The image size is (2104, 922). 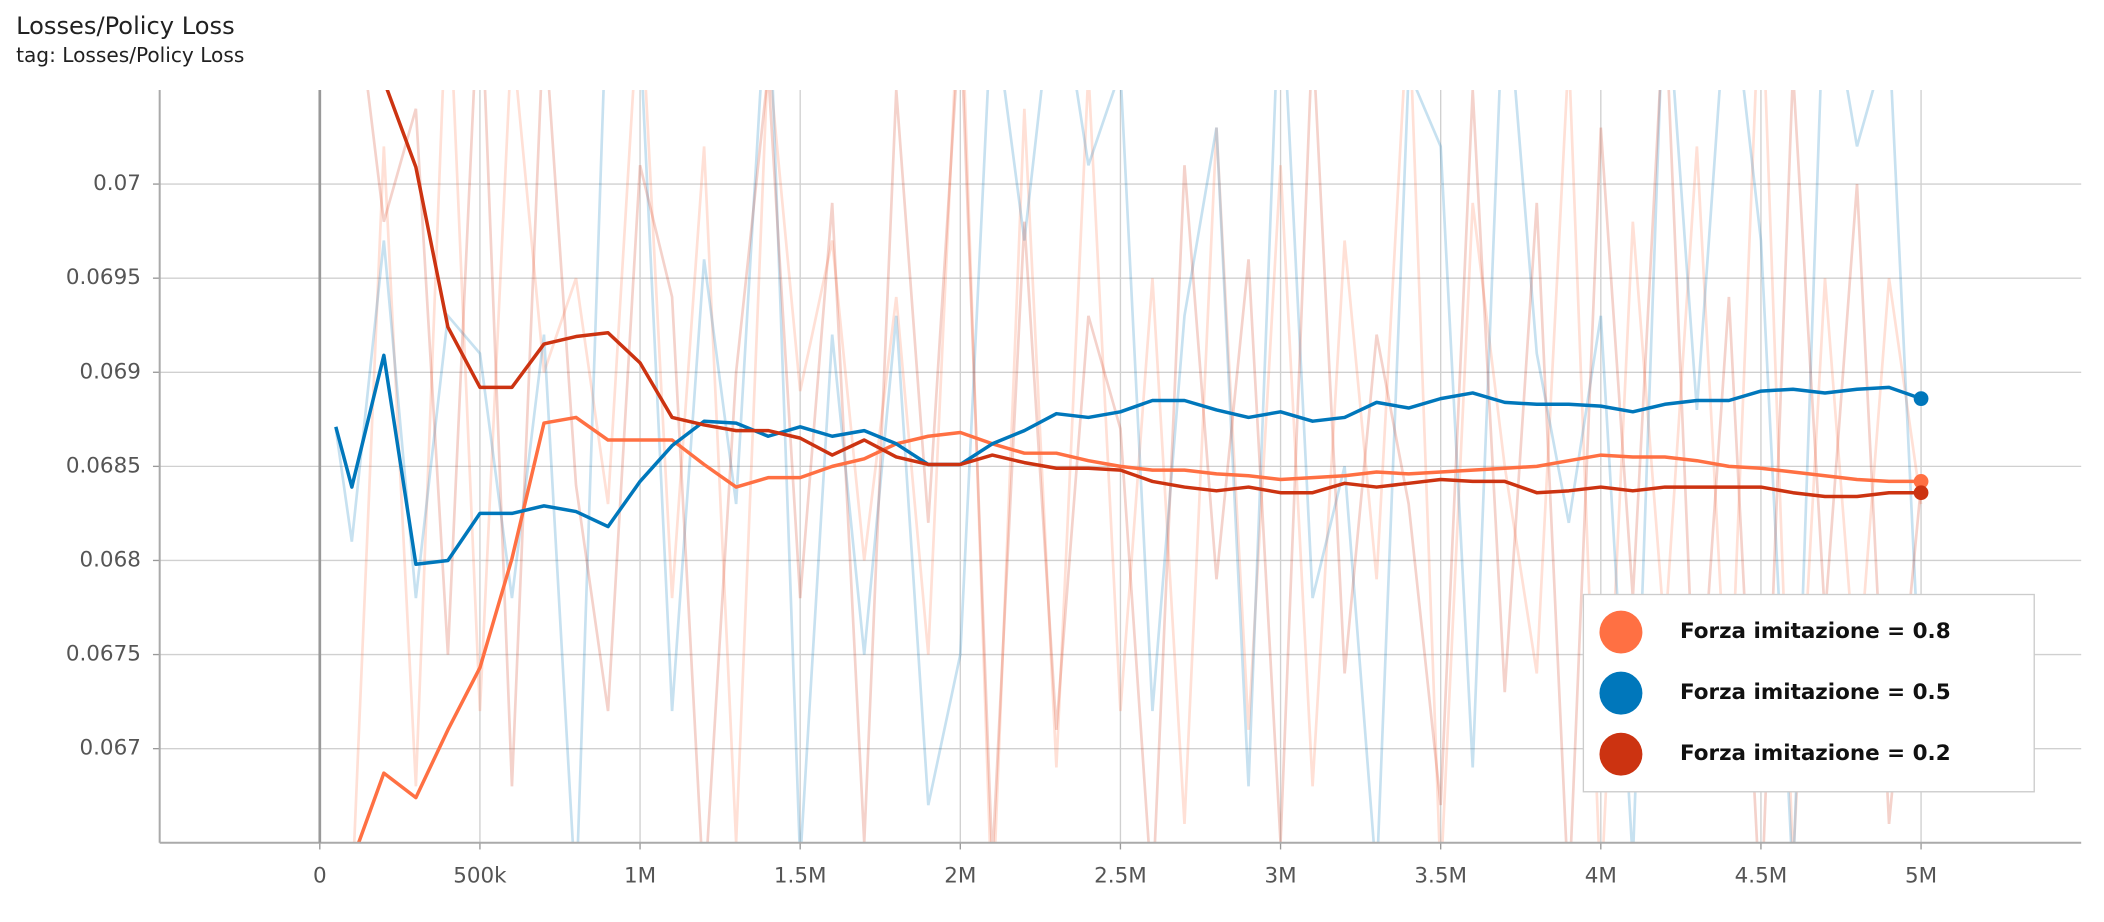 I want to click on y-tick-label: 0.07, so click(x=117, y=183).